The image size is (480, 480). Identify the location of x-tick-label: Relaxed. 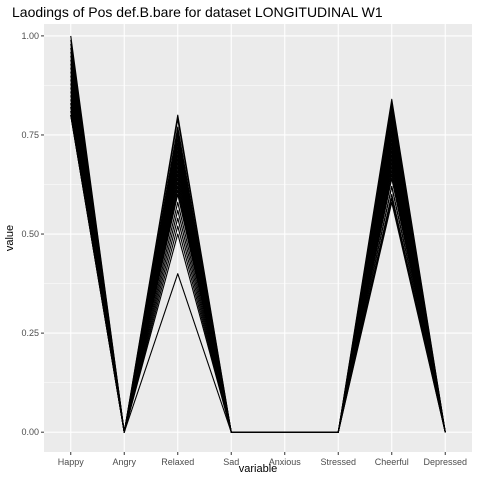
(177, 462).